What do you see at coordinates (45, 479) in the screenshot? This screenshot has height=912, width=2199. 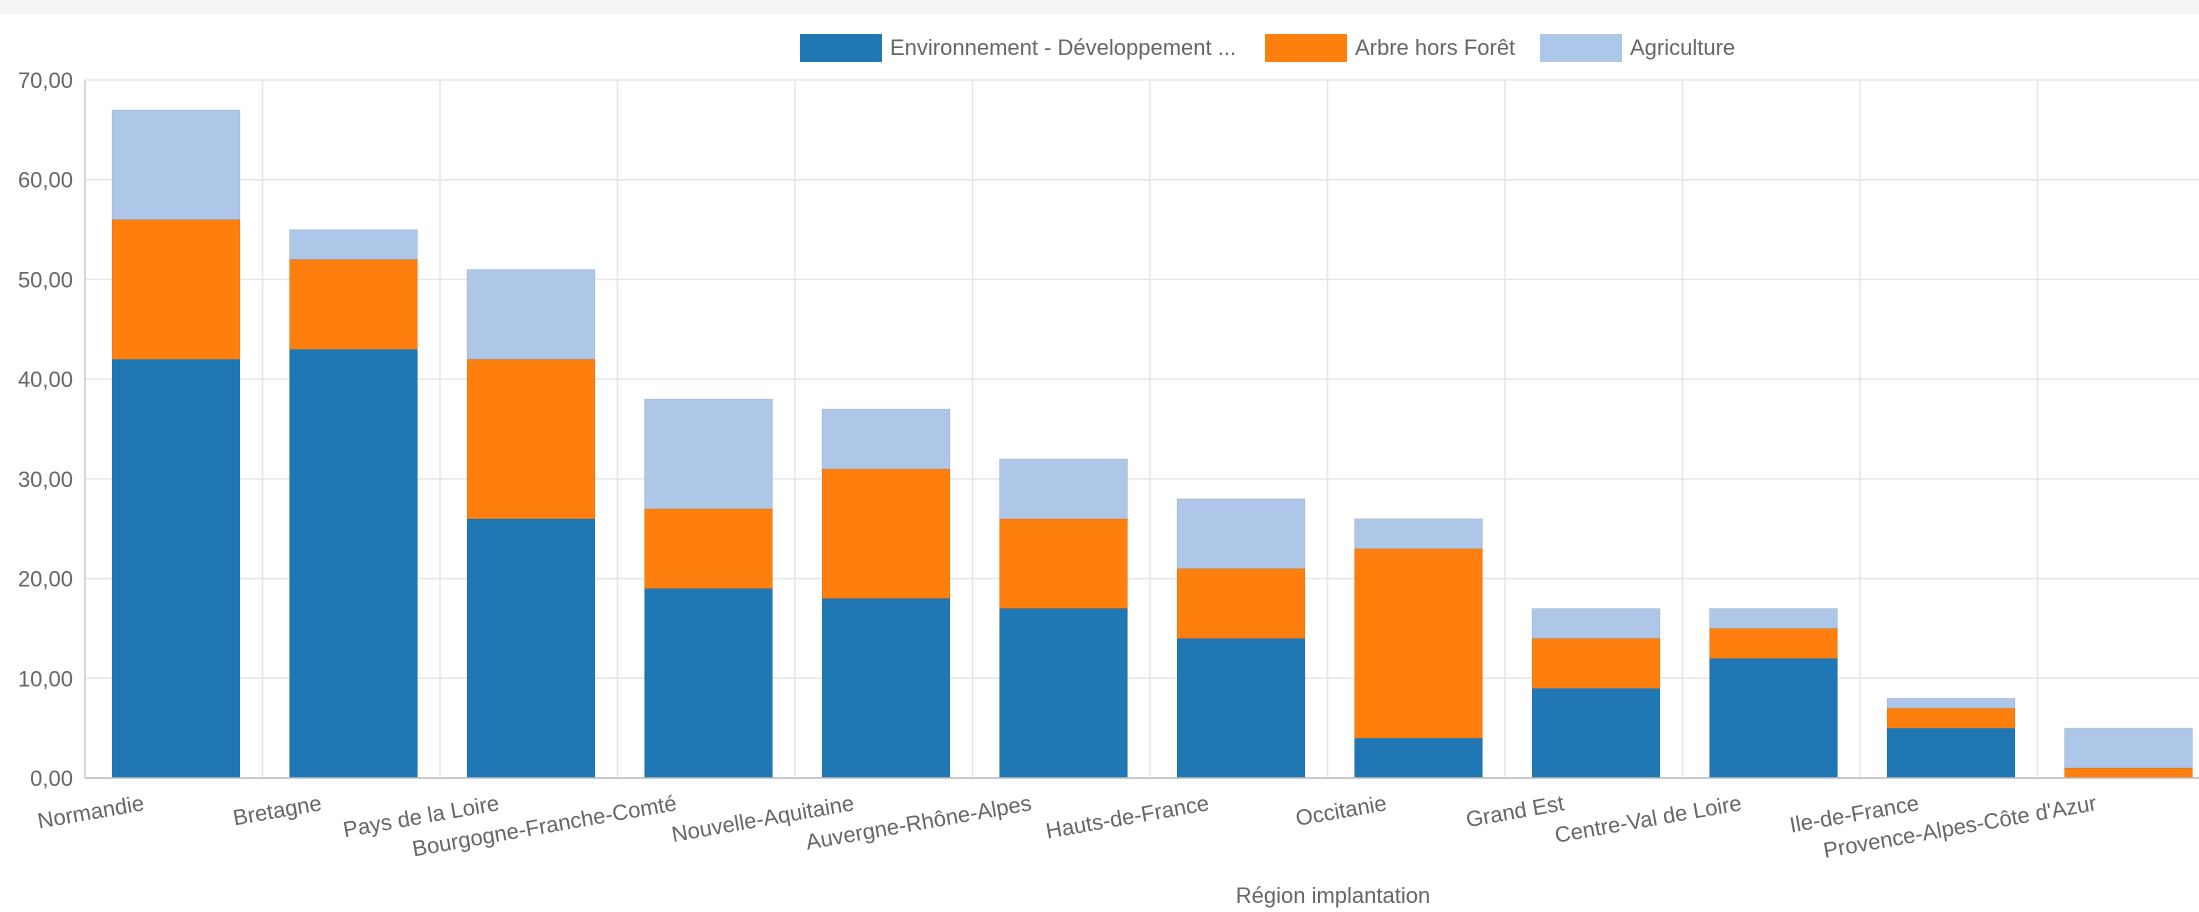 I see `y-tick-label: 30,00` at bounding box center [45, 479].